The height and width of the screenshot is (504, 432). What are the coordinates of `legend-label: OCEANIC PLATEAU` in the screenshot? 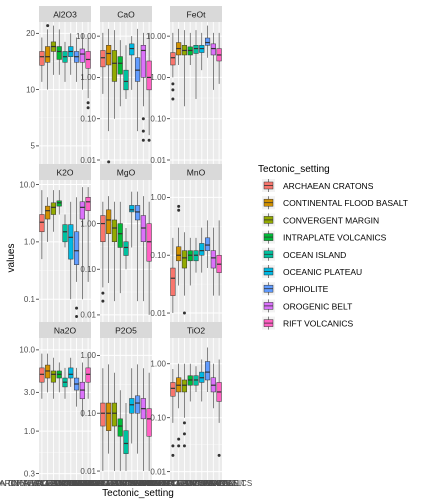 It's located at (322, 272).